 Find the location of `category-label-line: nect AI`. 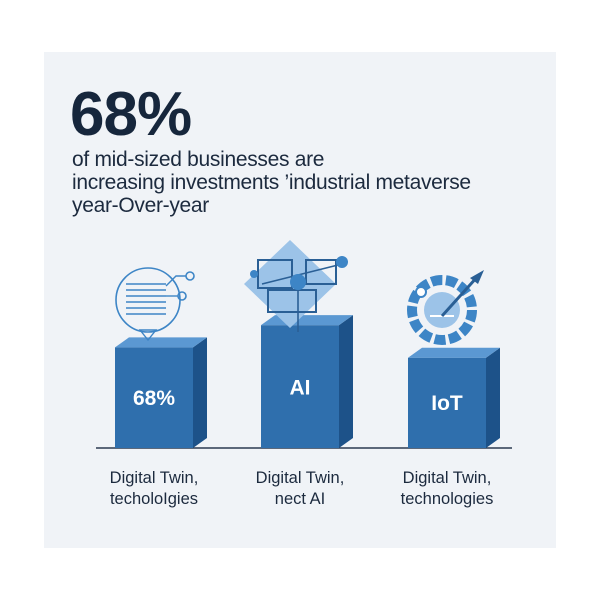

category-label-line: nect AI is located at coordinates (300, 499).